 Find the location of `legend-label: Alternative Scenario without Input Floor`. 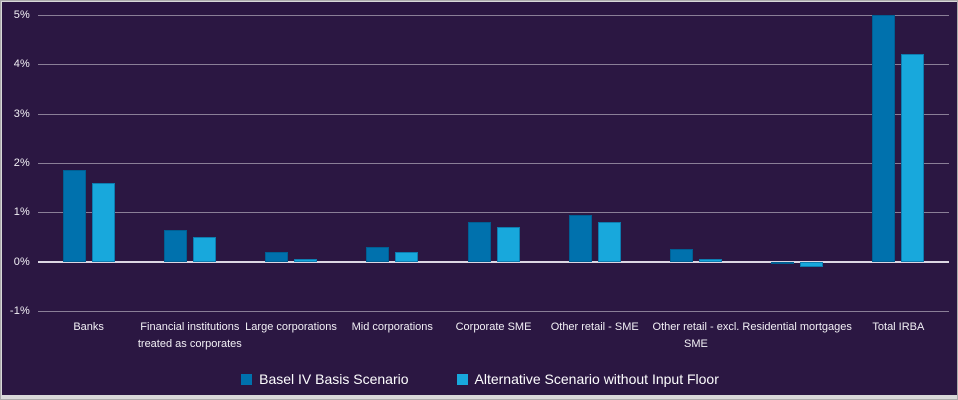

legend-label: Alternative Scenario without Input Floor is located at coordinates (596, 379).